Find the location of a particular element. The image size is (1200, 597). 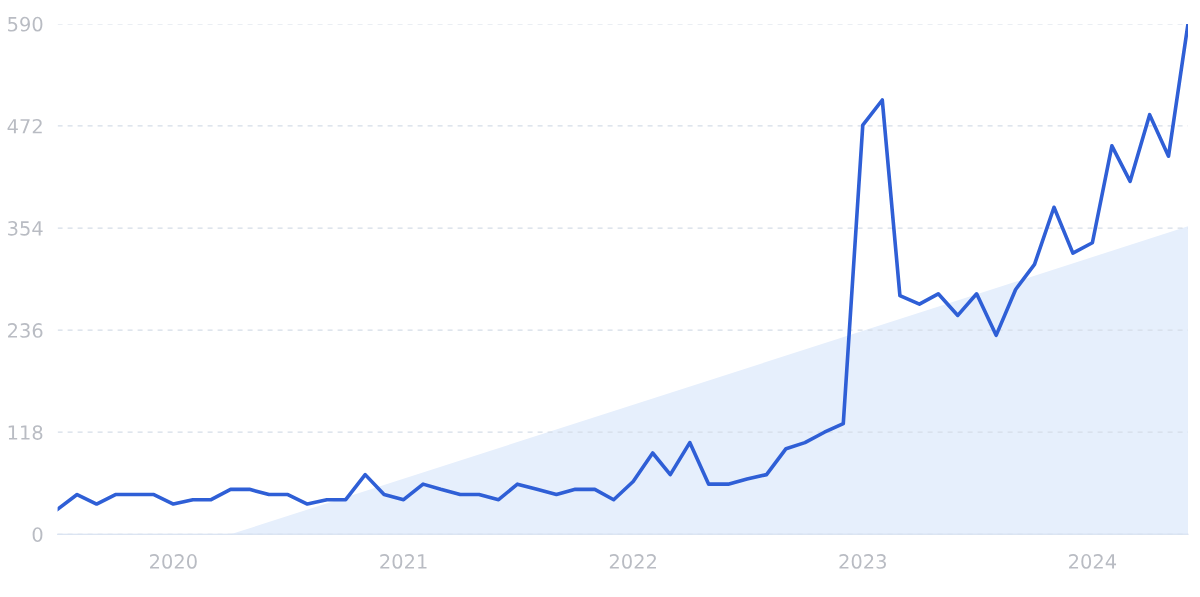

y-tick-label: 472 is located at coordinates (24, 126).